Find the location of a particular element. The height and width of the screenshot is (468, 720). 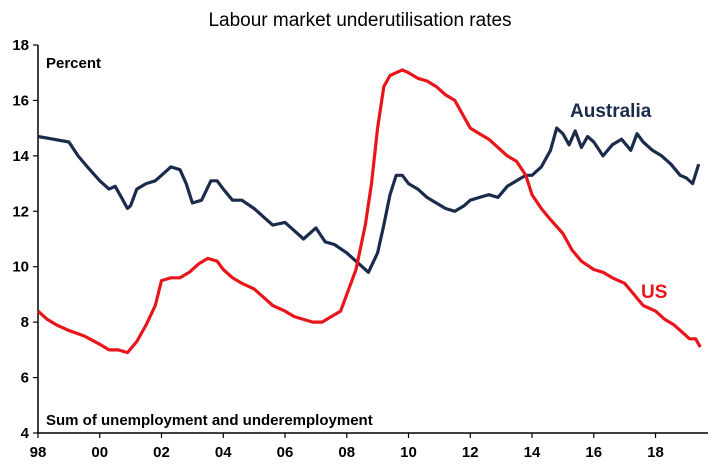

x-tick-label: 14 is located at coordinates (532, 452).